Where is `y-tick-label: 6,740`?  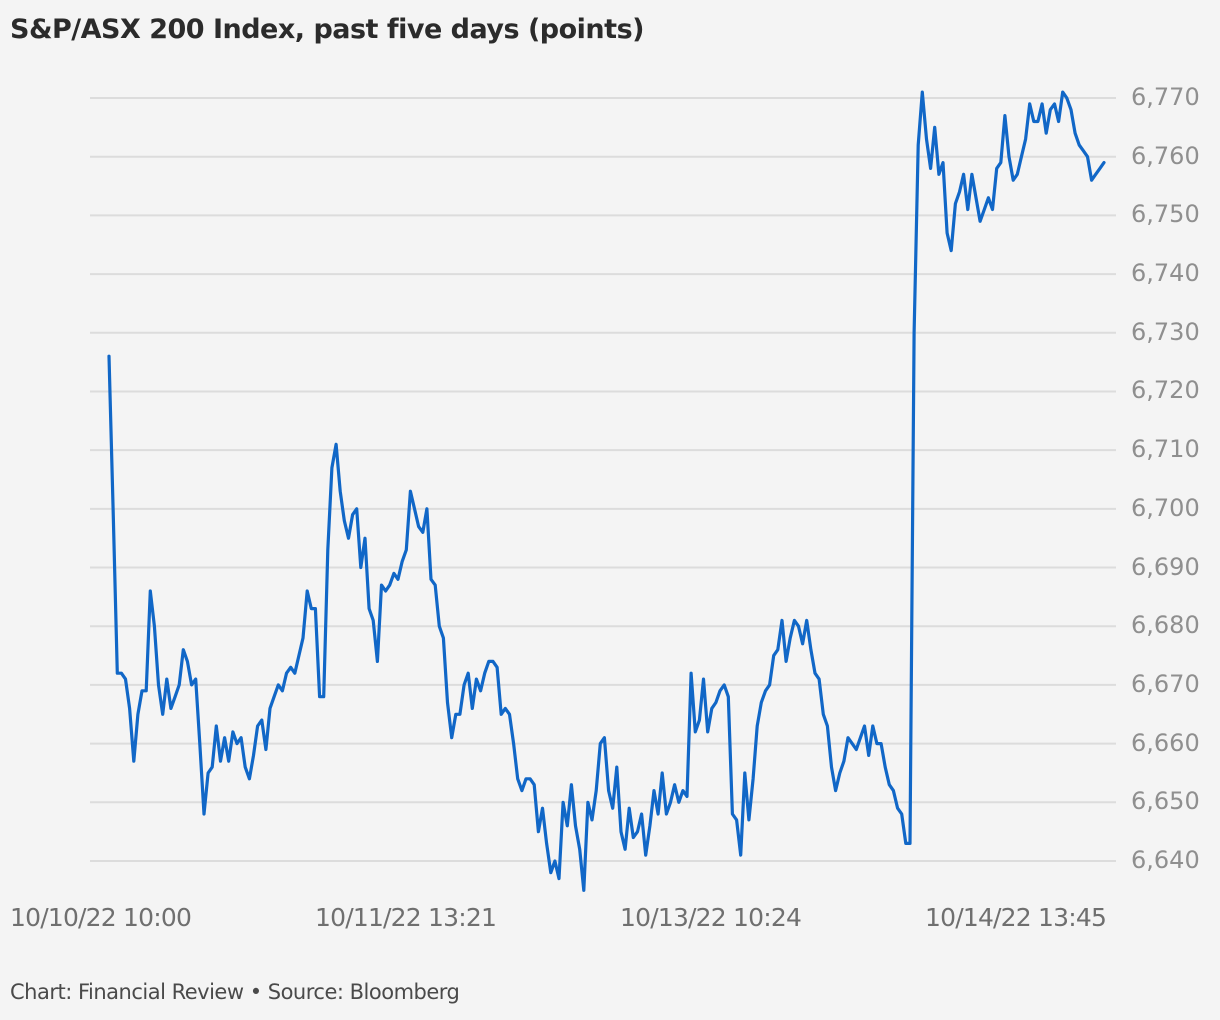
y-tick-label: 6,740 is located at coordinates (1165, 273).